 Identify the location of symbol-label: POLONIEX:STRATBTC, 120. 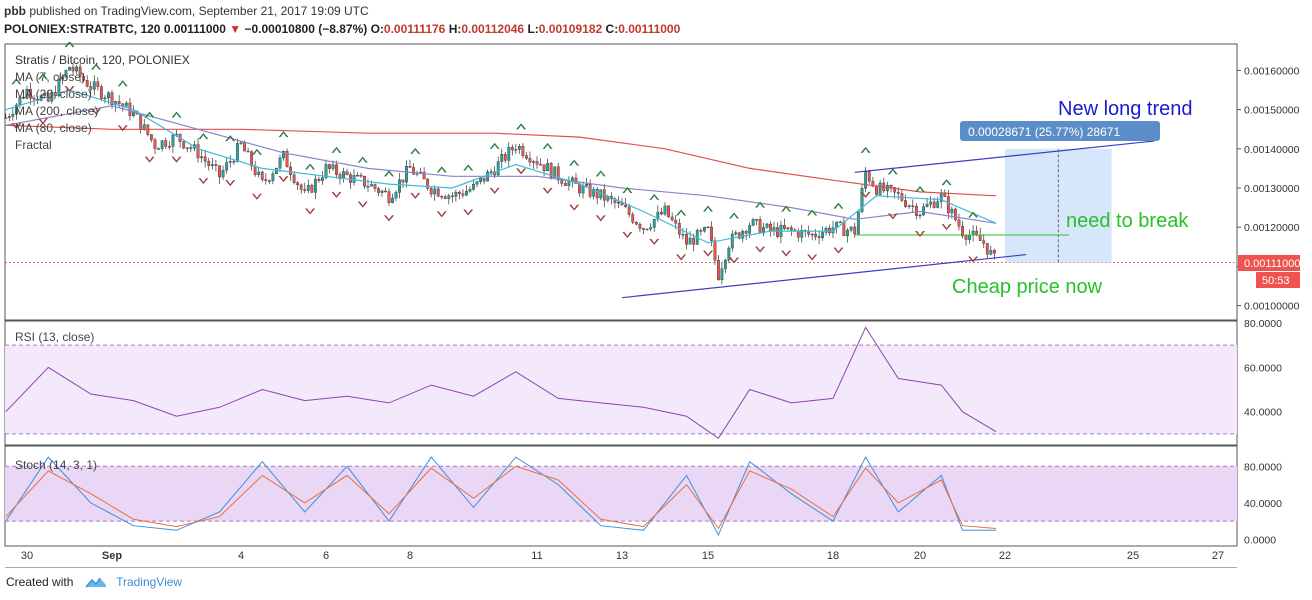
(82, 29).